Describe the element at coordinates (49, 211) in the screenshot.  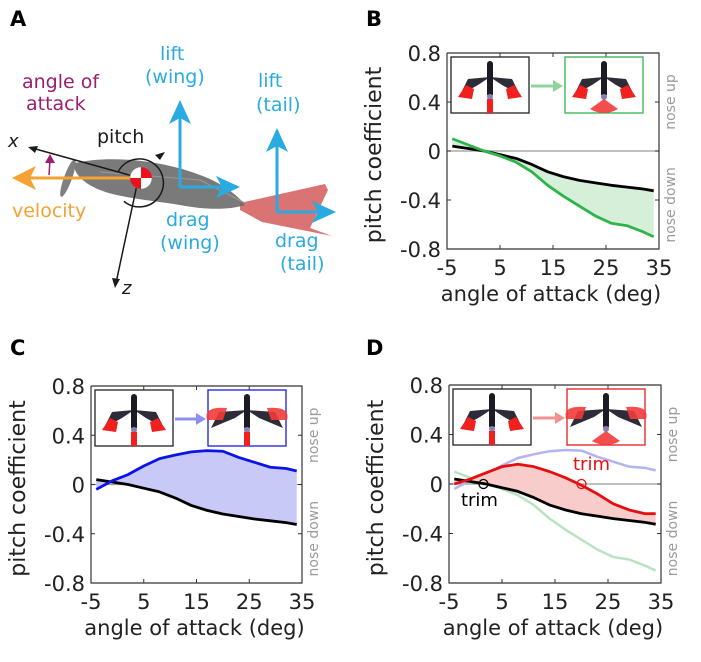
I see `velocity-label: velocity` at that location.